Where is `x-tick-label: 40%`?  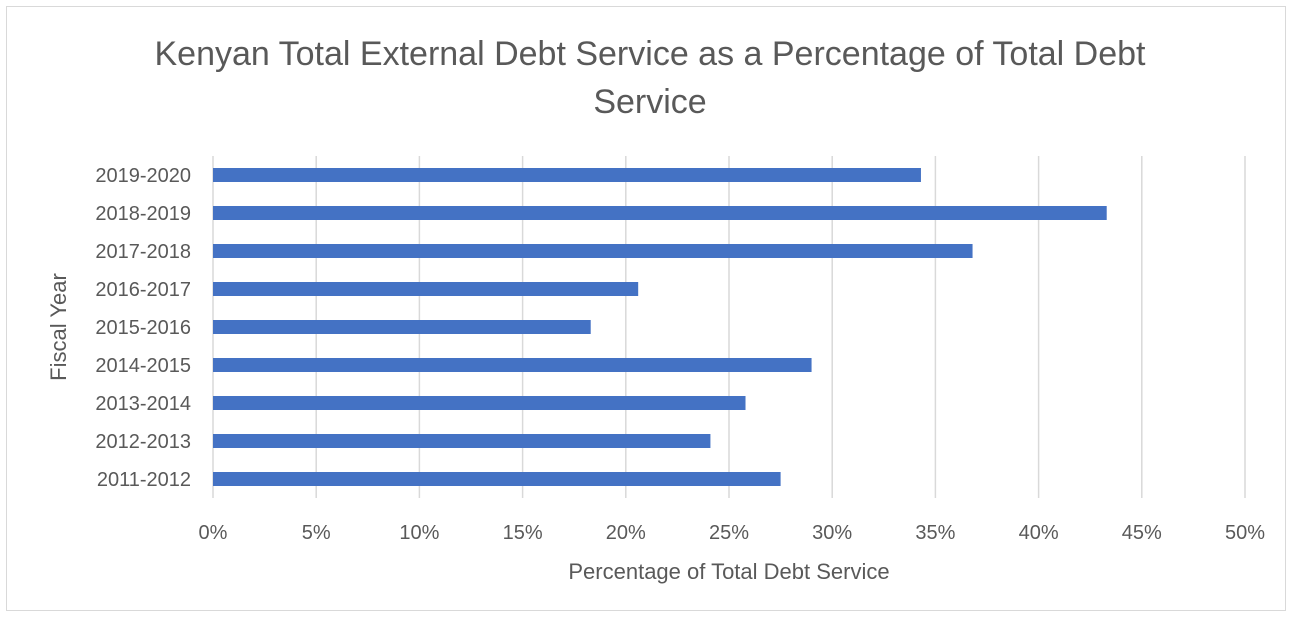
x-tick-label: 40% is located at coordinates (1039, 533).